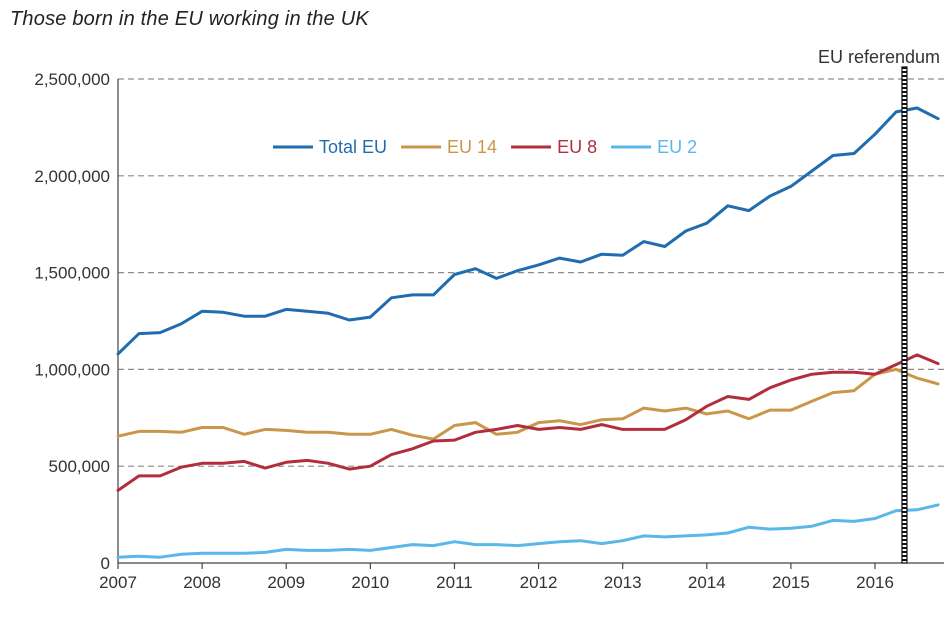 The width and height of the screenshot is (946, 621). Describe the element at coordinates (879, 305) in the screenshot. I see `referendum-annotation: EU referendum` at that location.